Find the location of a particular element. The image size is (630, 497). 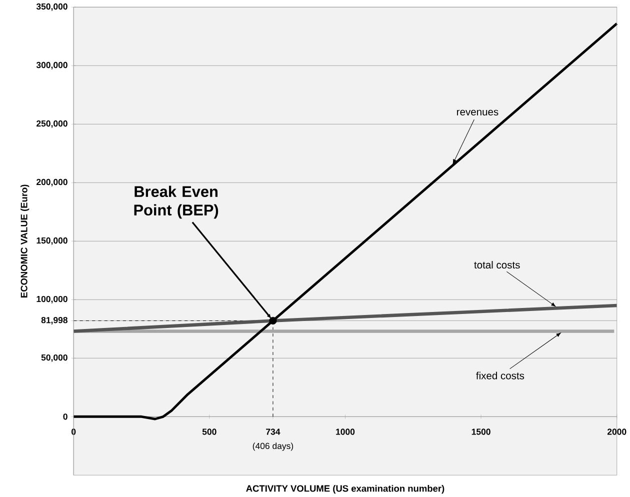

x-tick-label: 500 is located at coordinates (209, 431).